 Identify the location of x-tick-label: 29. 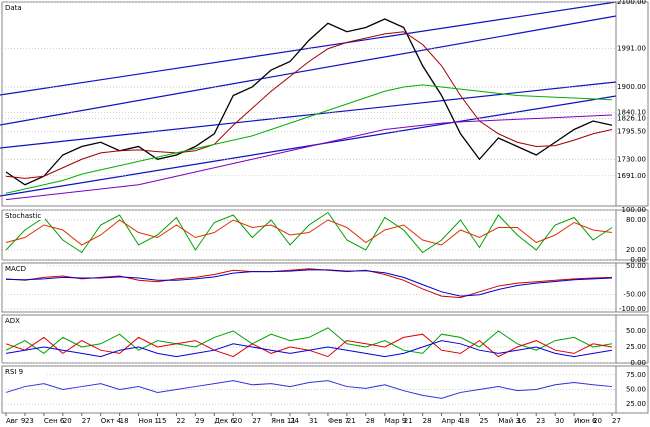
(199, 421).